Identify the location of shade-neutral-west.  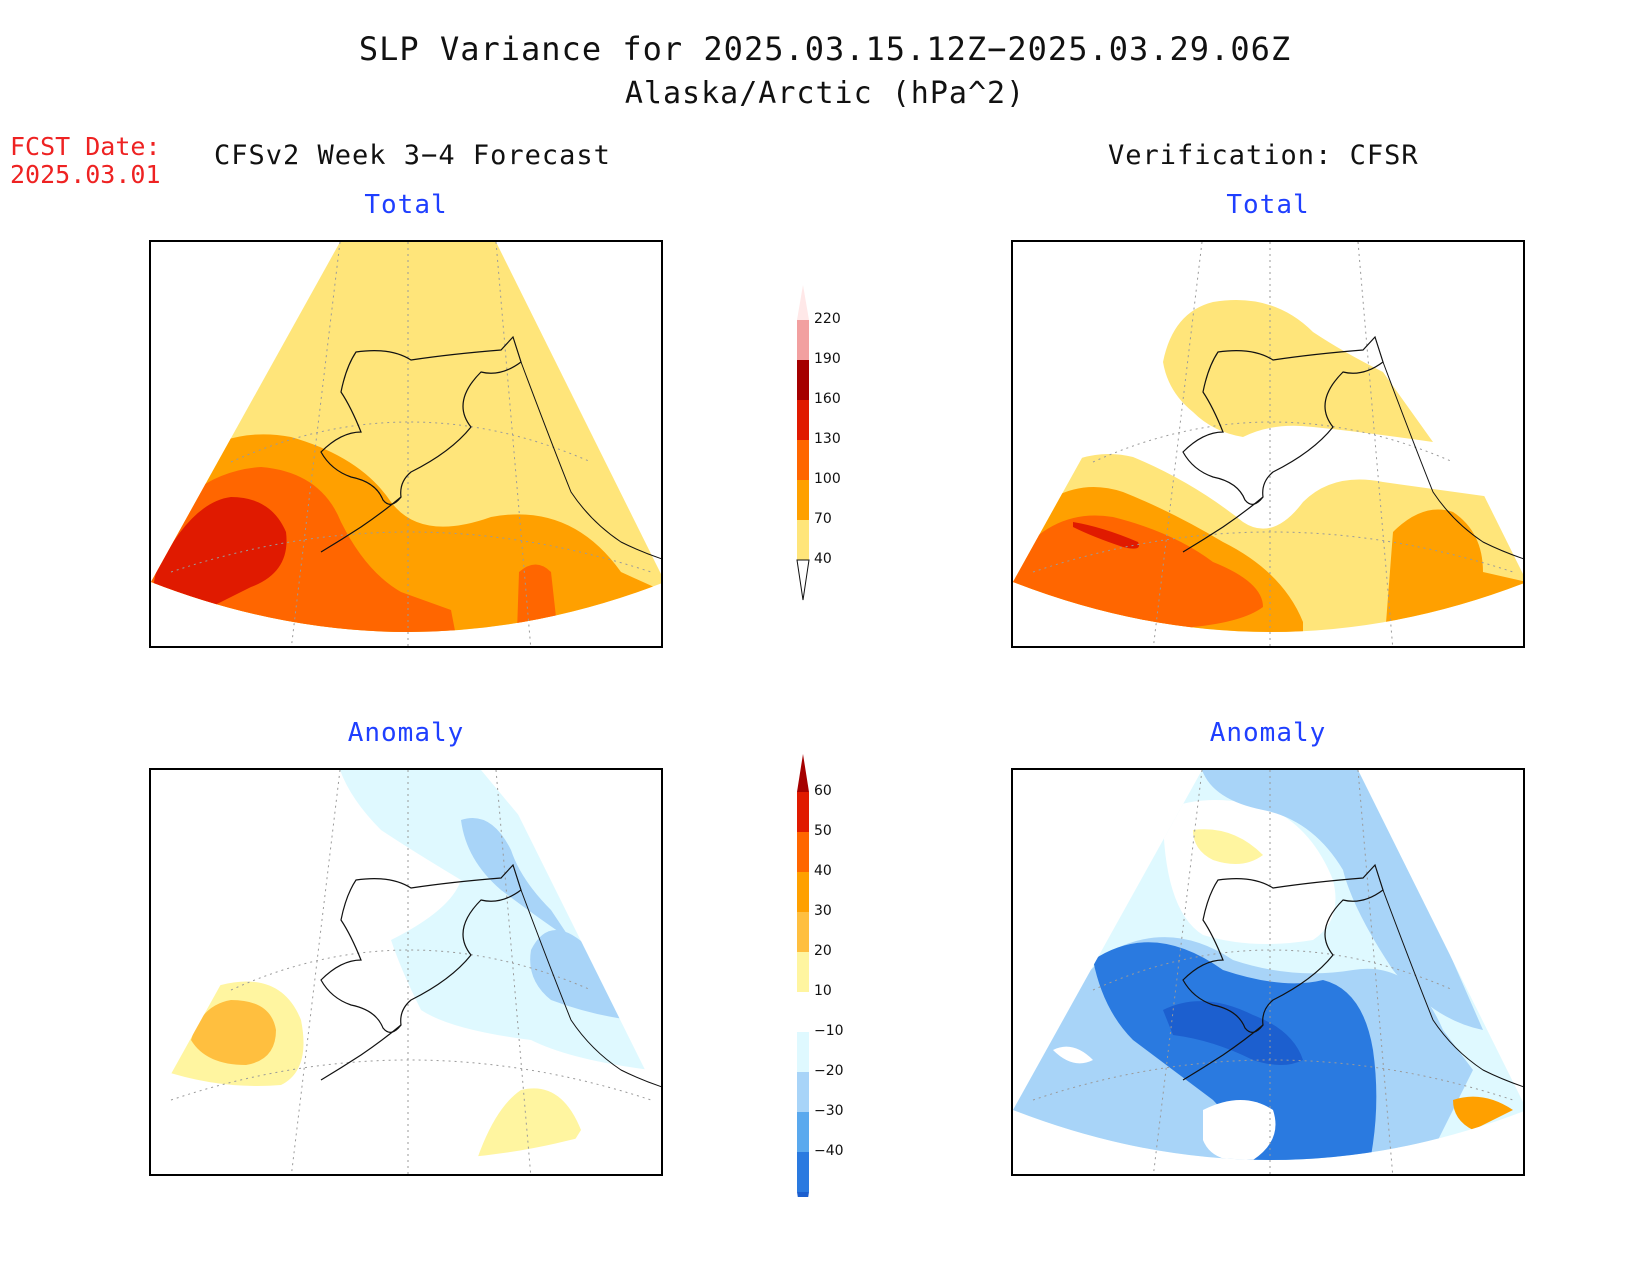
(1073, 1055).